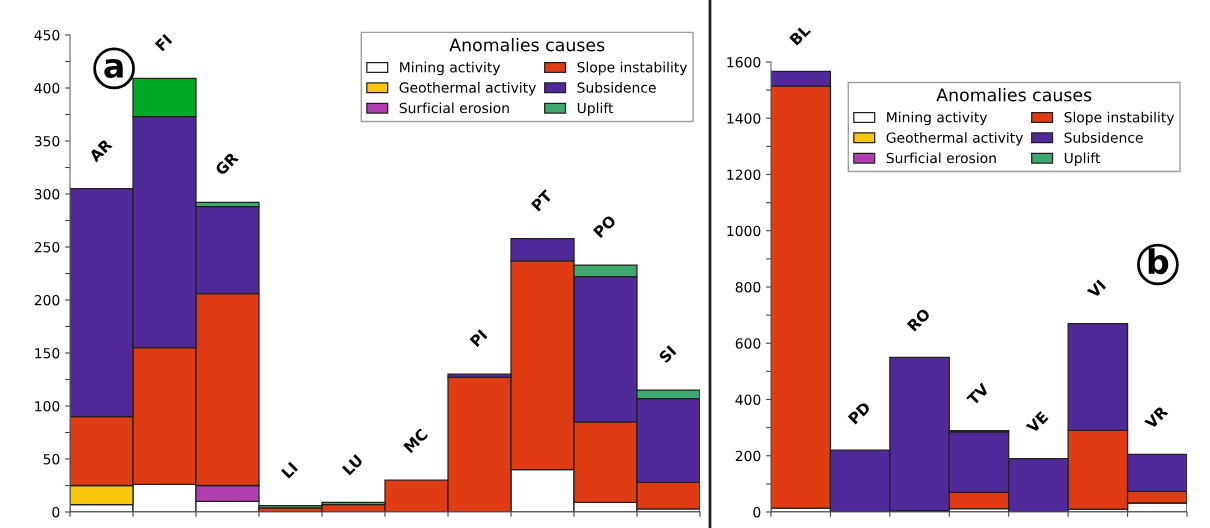 The image size is (1210, 528). Describe the element at coordinates (744, 62) in the screenshot. I see `y-tick-label: 1600` at that location.